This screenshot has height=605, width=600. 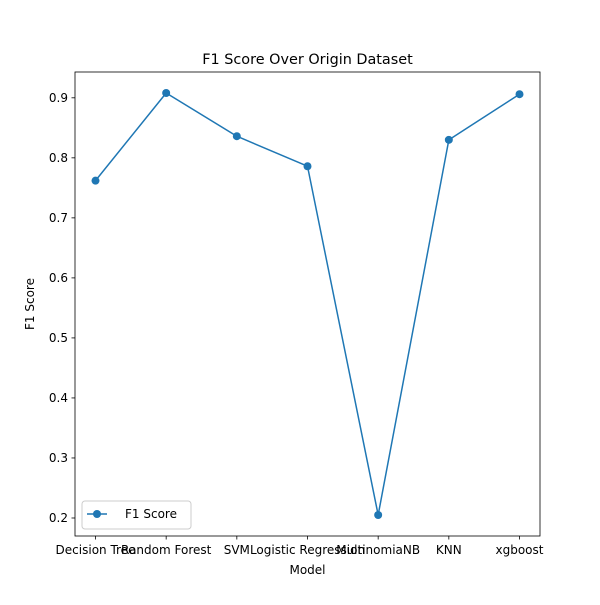 I want to click on legend-marker-swatch, so click(x=97, y=514).